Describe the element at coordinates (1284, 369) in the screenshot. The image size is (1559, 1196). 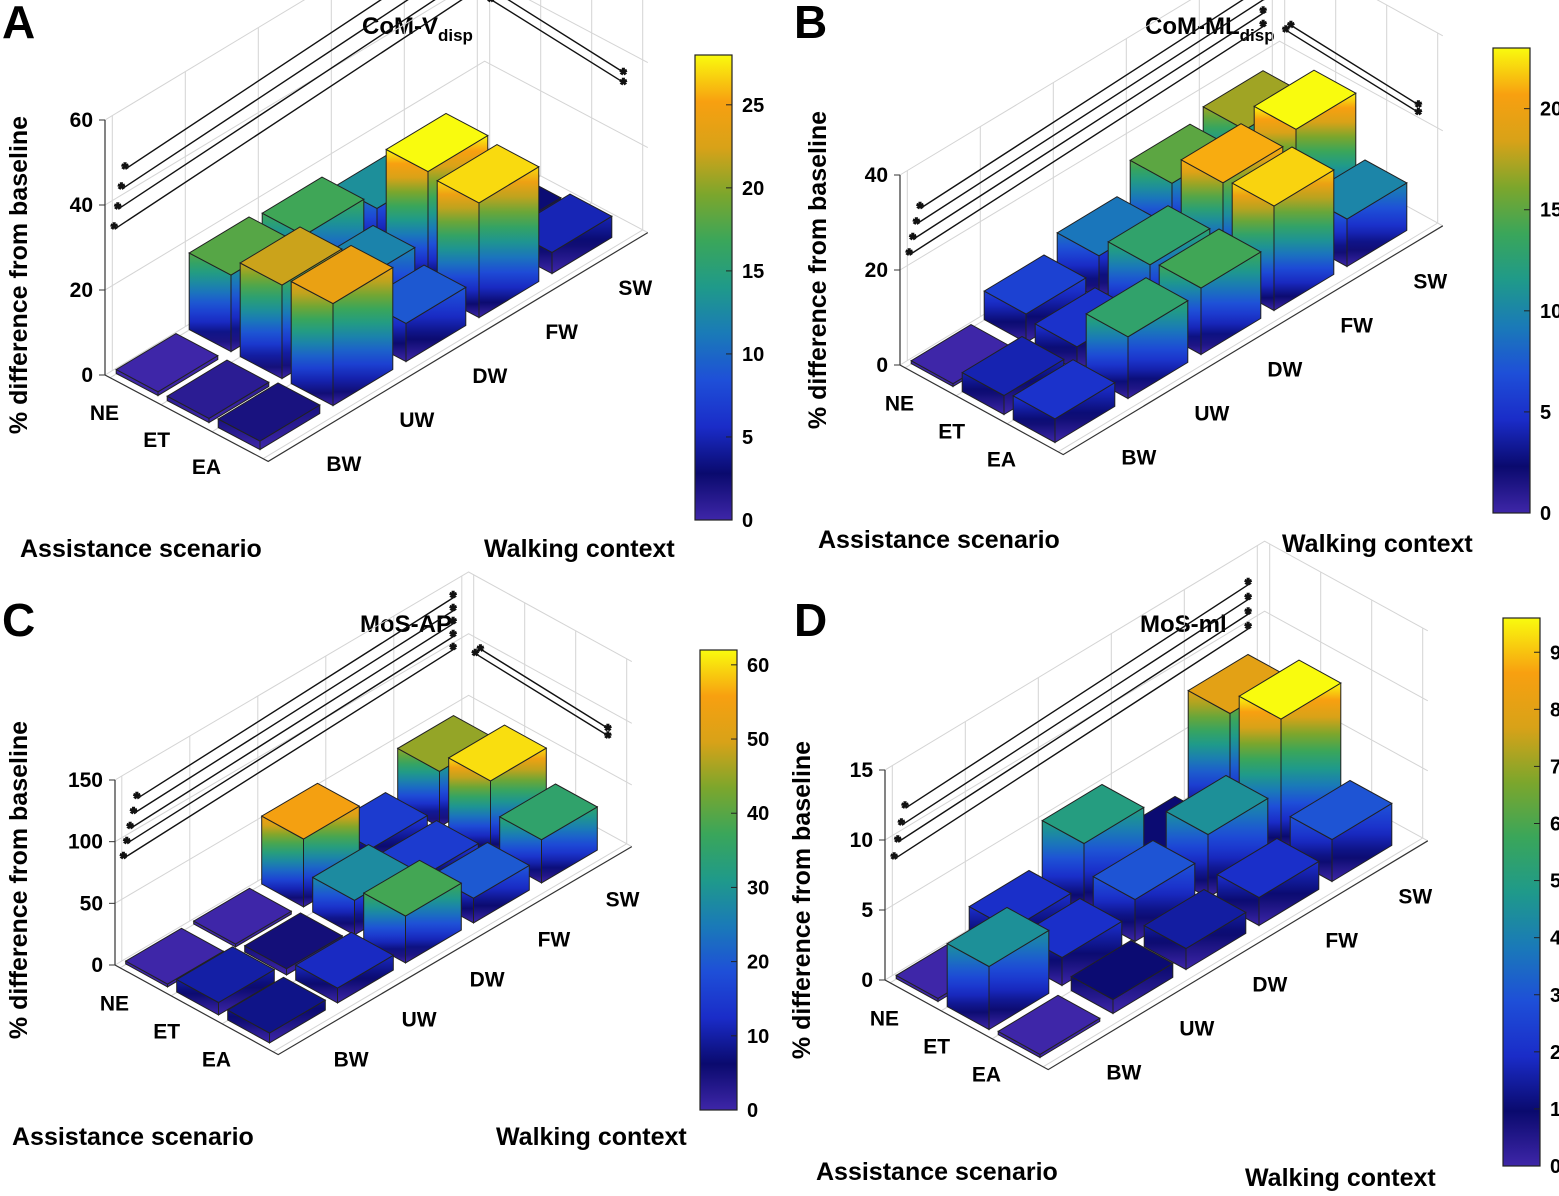
I see `context-tick-label: DW` at that location.